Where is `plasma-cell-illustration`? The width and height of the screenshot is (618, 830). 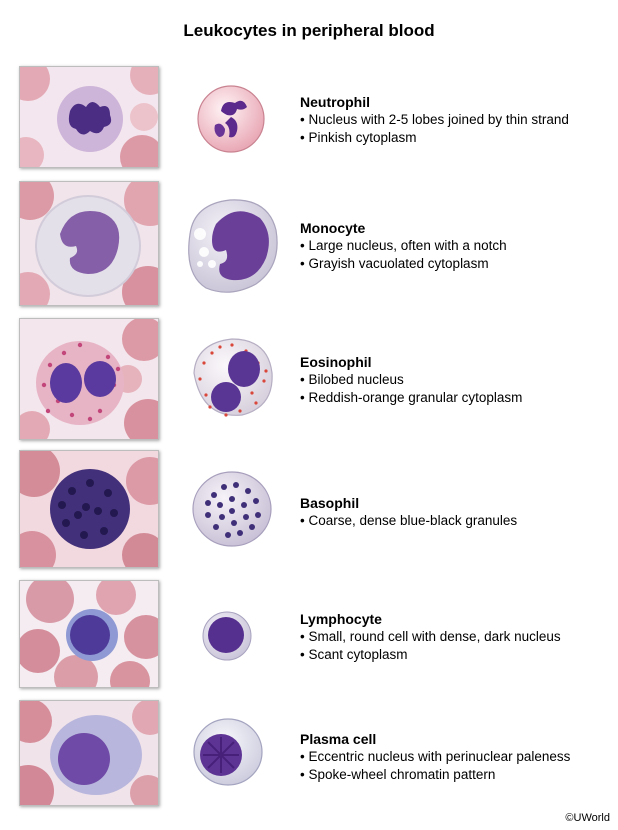
plasma-cell-illustration is located at coordinates (227, 752).